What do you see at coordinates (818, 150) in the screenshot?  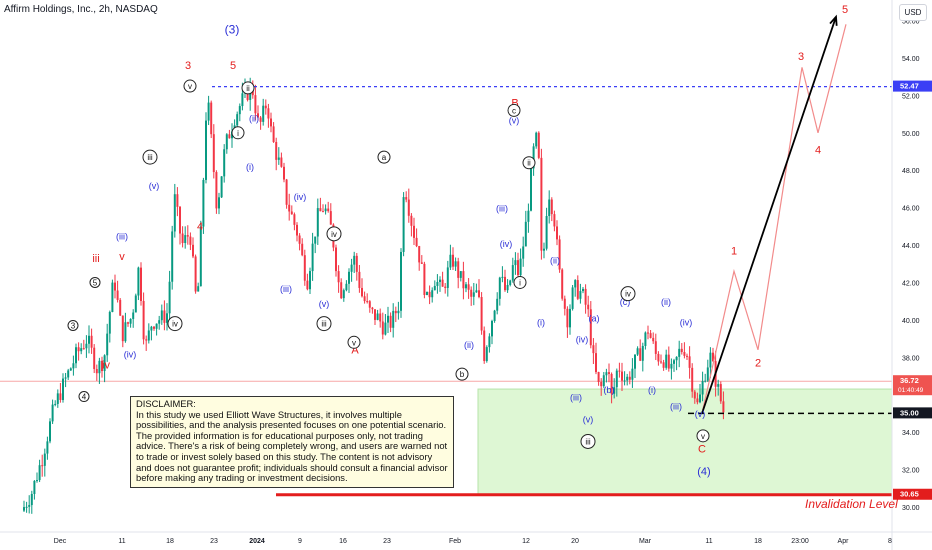 I see `wave-label: 4` at bounding box center [818, 150].